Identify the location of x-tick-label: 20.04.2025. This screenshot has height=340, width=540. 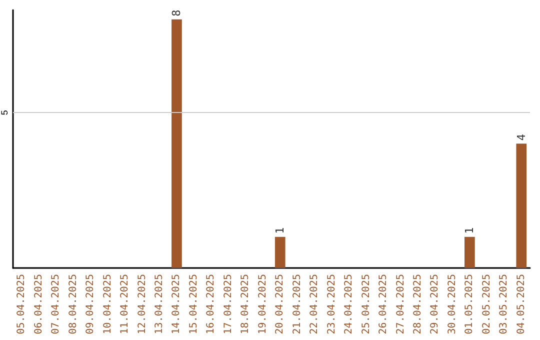
(280, 304).